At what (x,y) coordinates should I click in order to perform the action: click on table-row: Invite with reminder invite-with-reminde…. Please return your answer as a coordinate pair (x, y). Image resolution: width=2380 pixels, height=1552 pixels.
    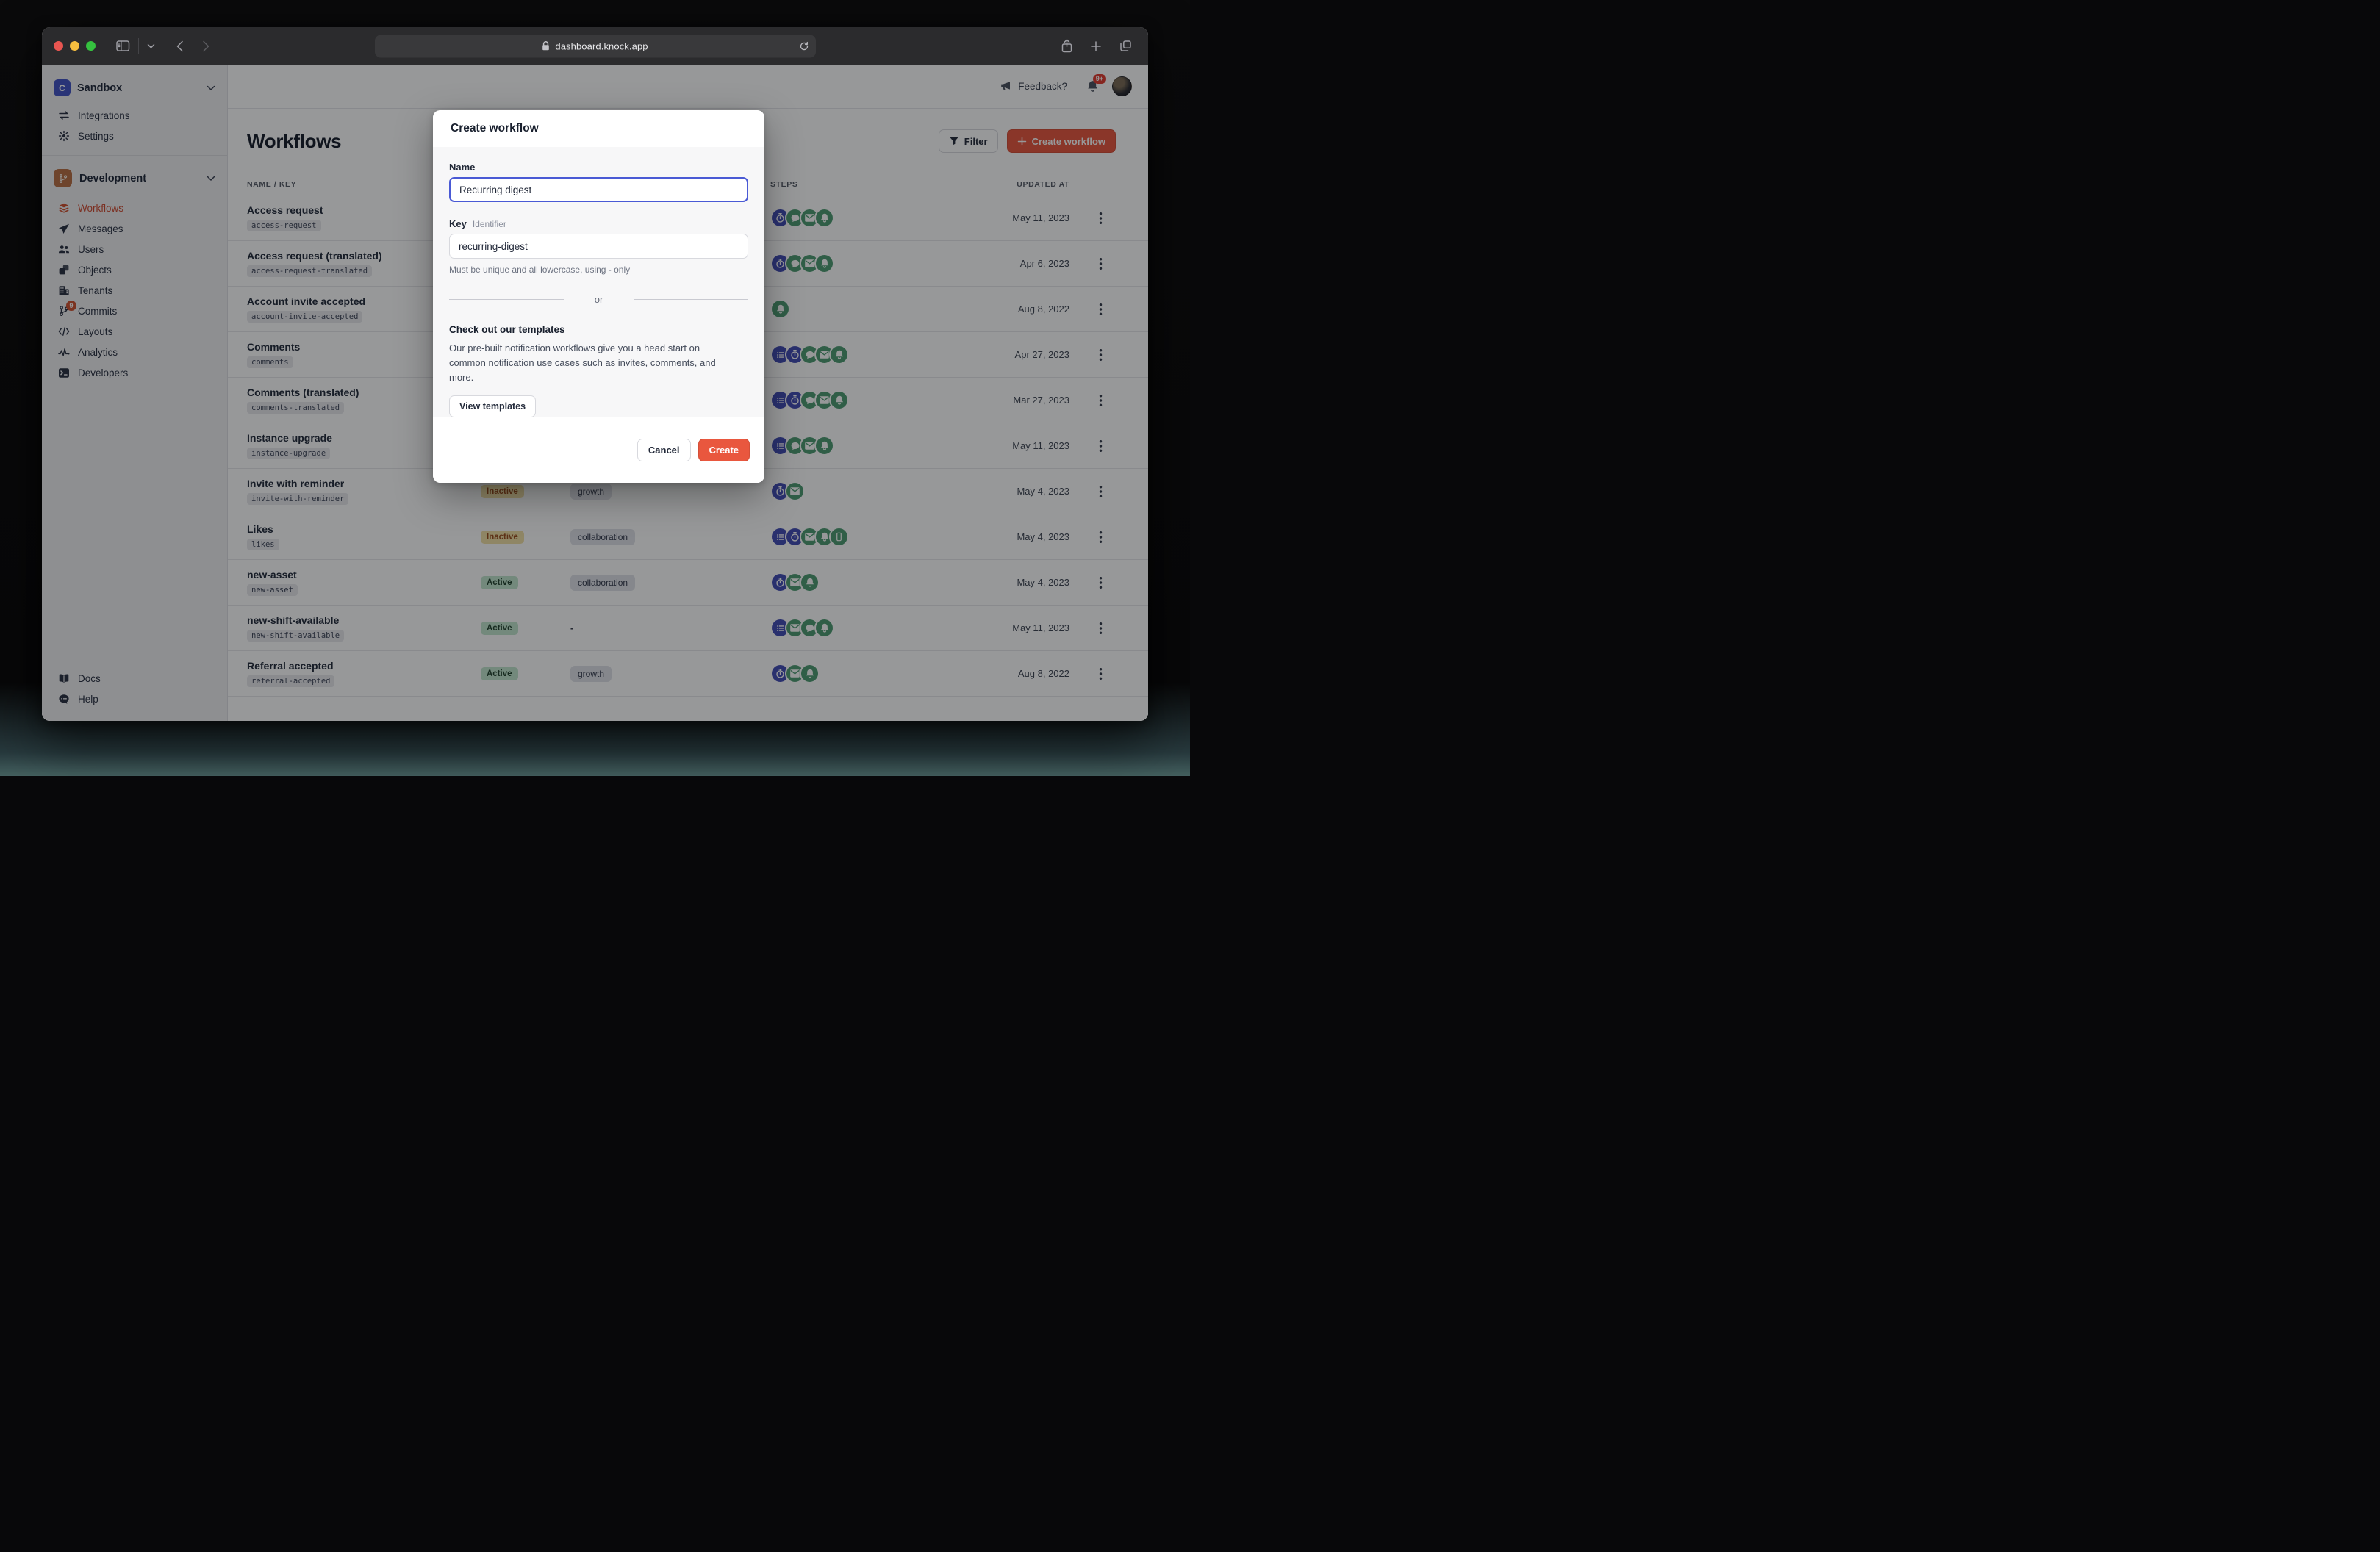
    Looking at the image, I should click on (688, 492).